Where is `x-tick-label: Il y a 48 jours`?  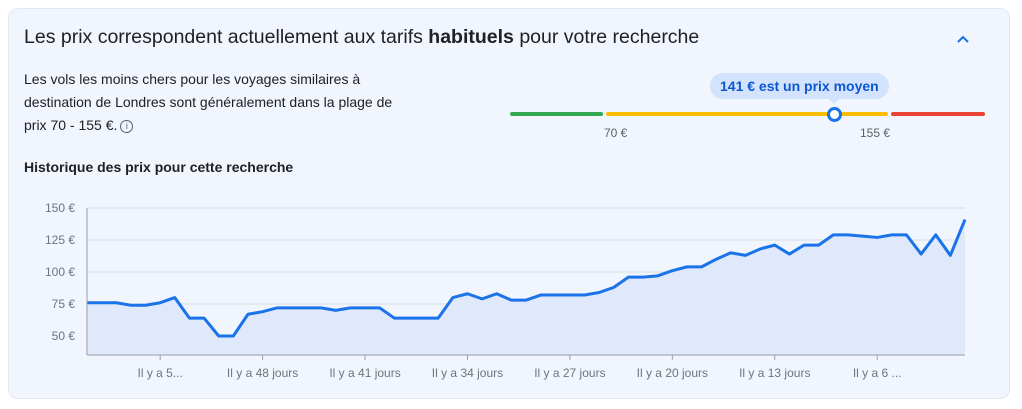
x-tick-label: Il y a 48 jours is located at coordinates (262, 373).